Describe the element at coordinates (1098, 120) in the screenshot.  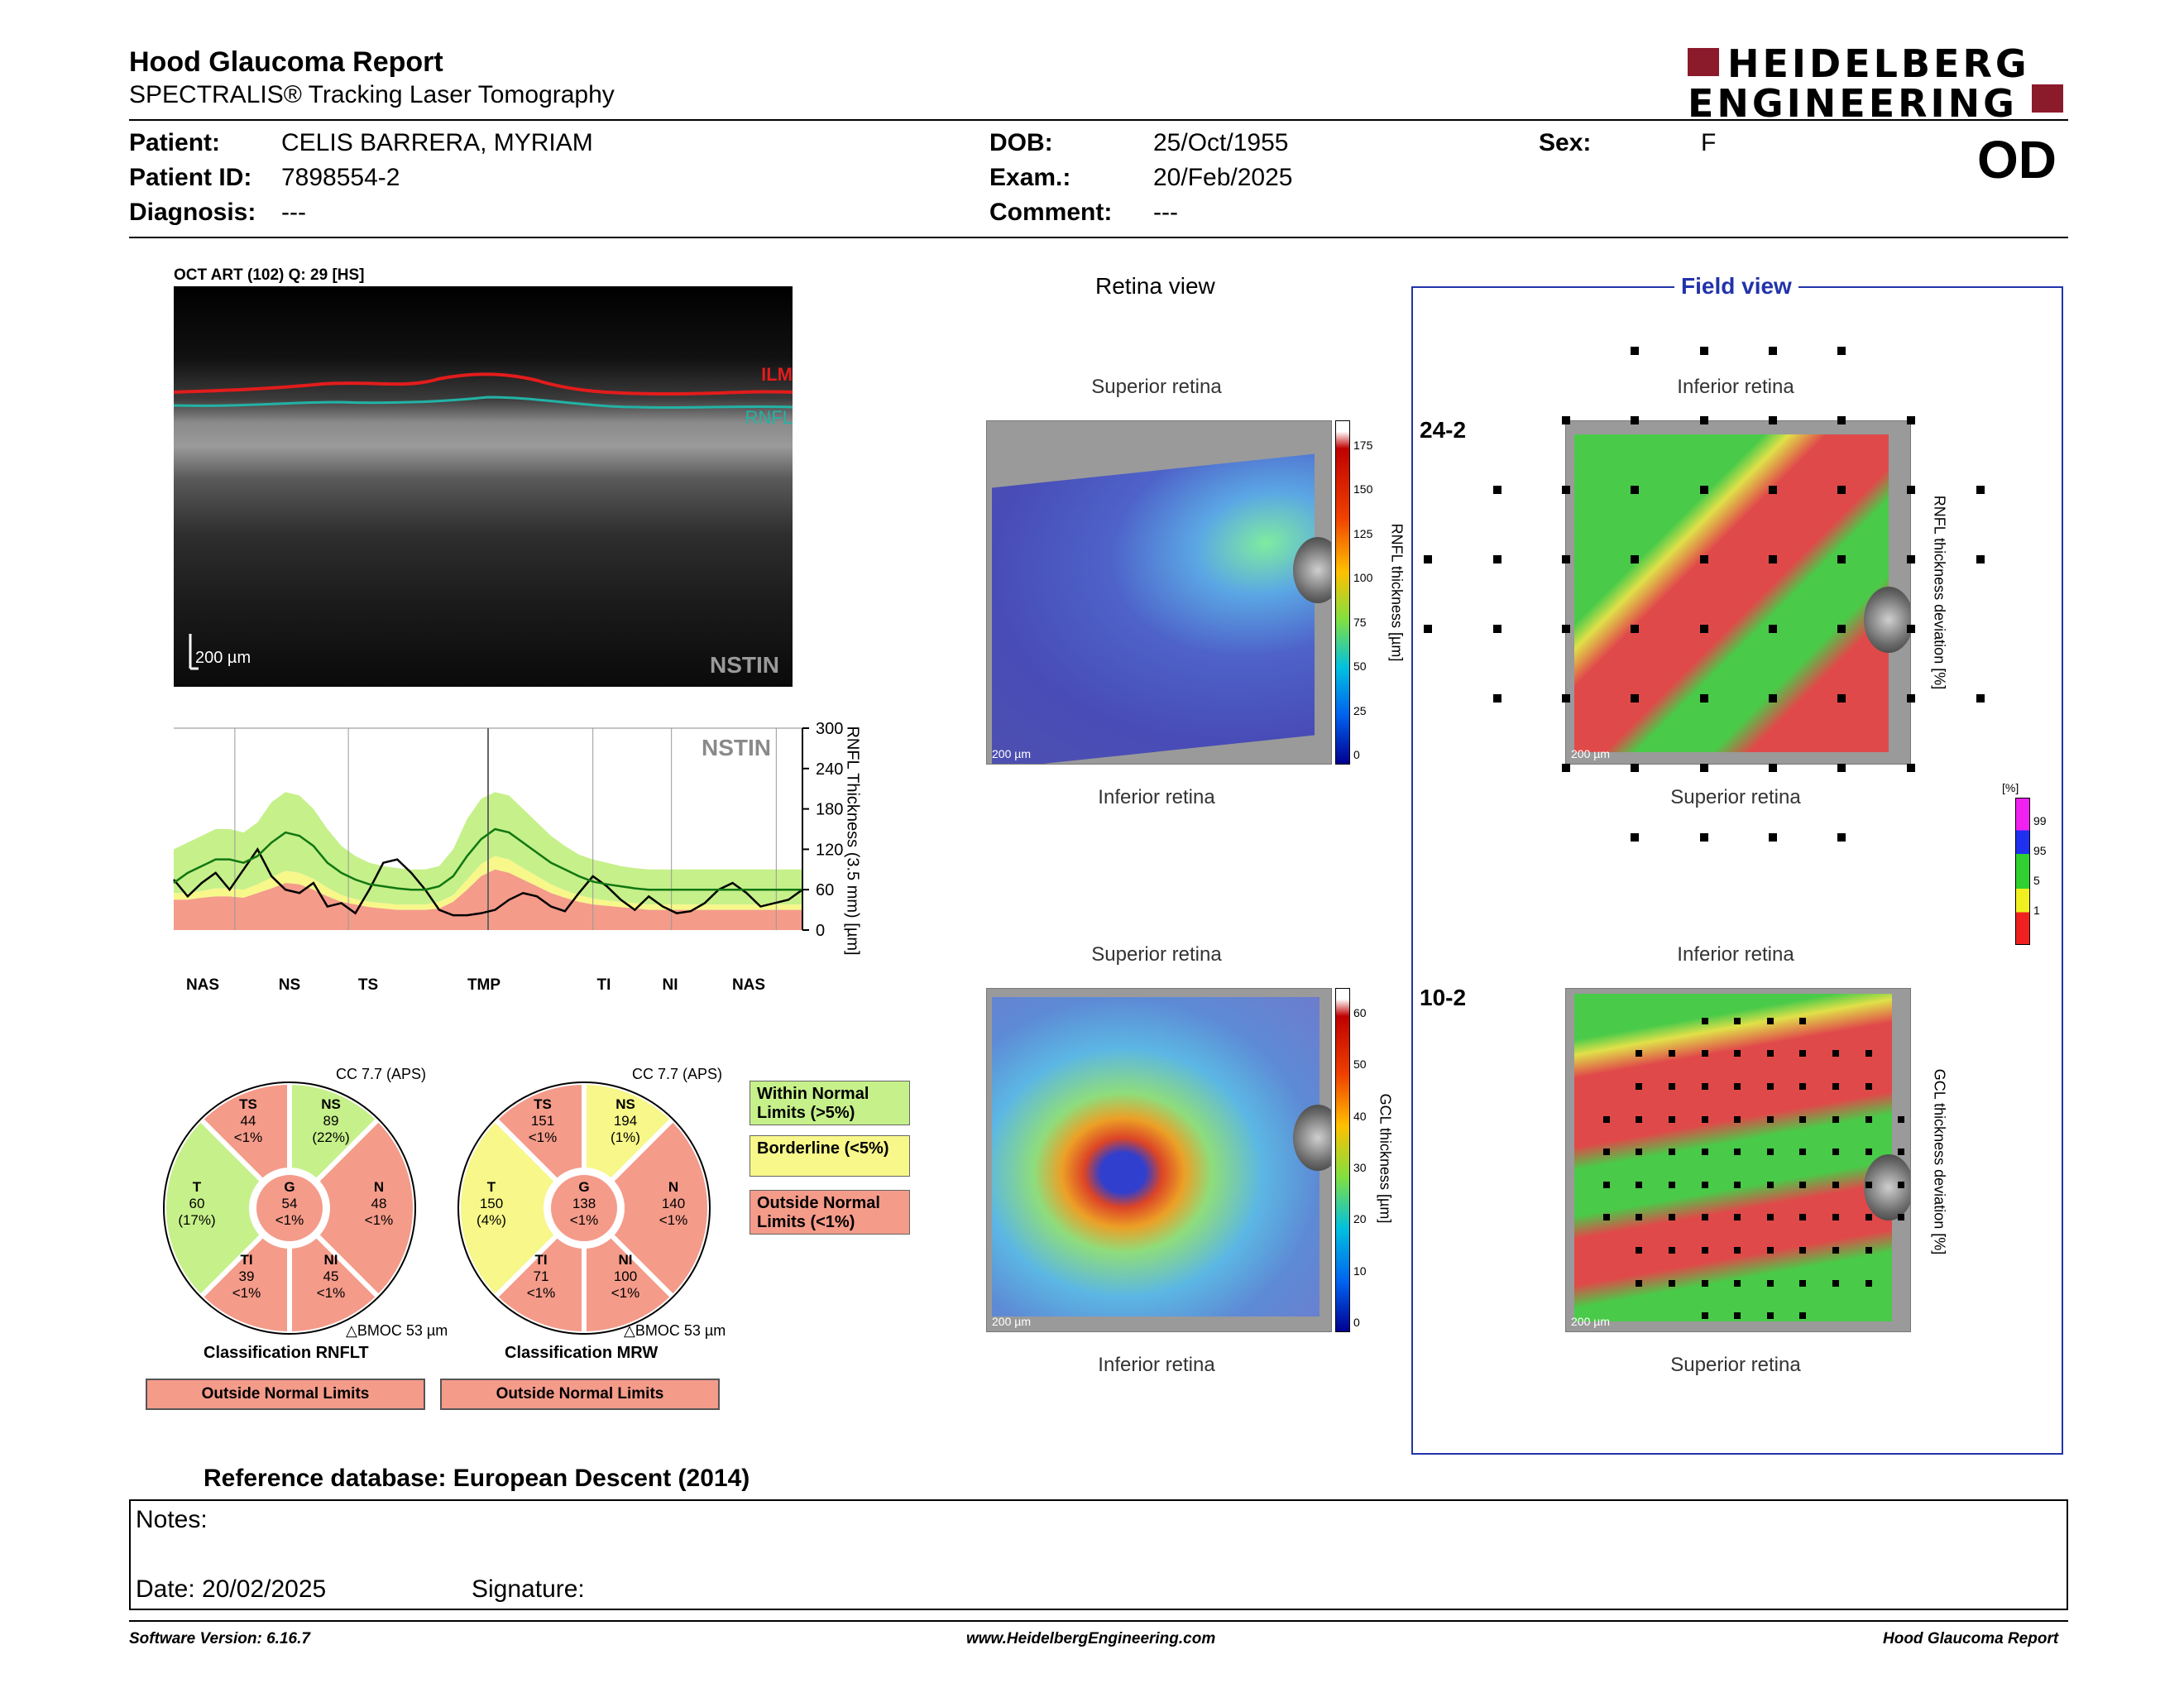
I see `header-divider-top` at that location.